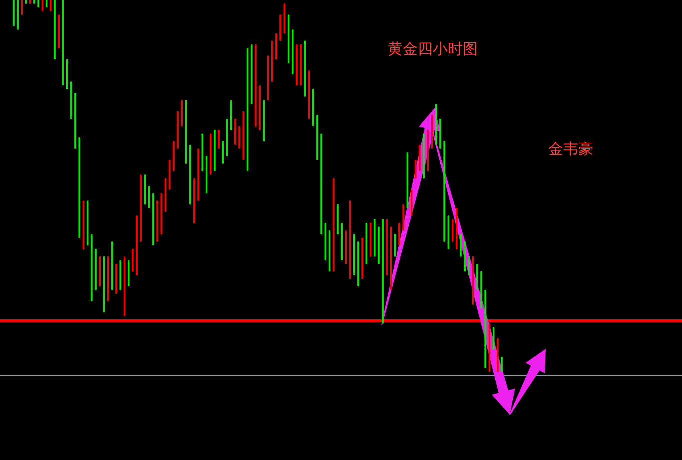 The image size is (682, 460). I want to click on text: 金韦豪, so click(571, 149).